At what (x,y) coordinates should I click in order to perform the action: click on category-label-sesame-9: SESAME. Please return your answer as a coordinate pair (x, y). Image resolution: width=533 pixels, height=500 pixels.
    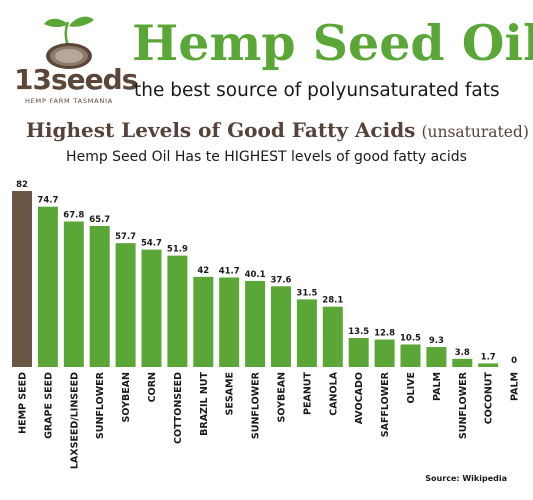
    Looking at the image, I should click on (230, 393).